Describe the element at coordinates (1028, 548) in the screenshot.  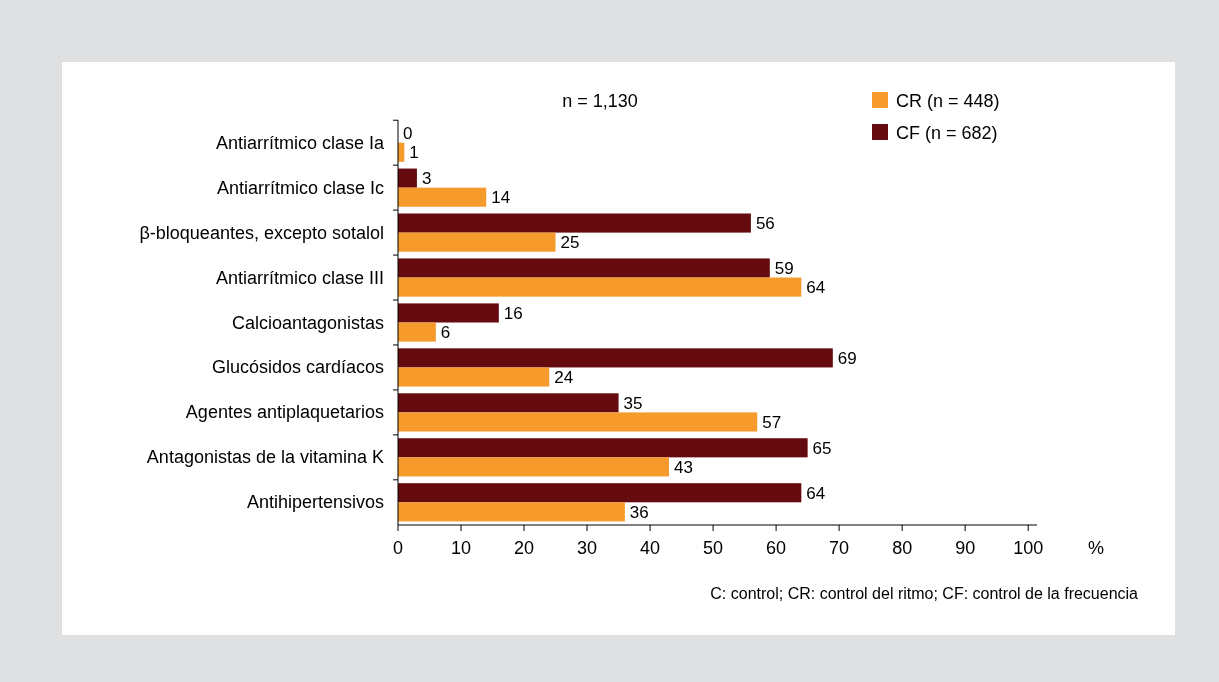
I see `x-tick-label: 100` at that location.